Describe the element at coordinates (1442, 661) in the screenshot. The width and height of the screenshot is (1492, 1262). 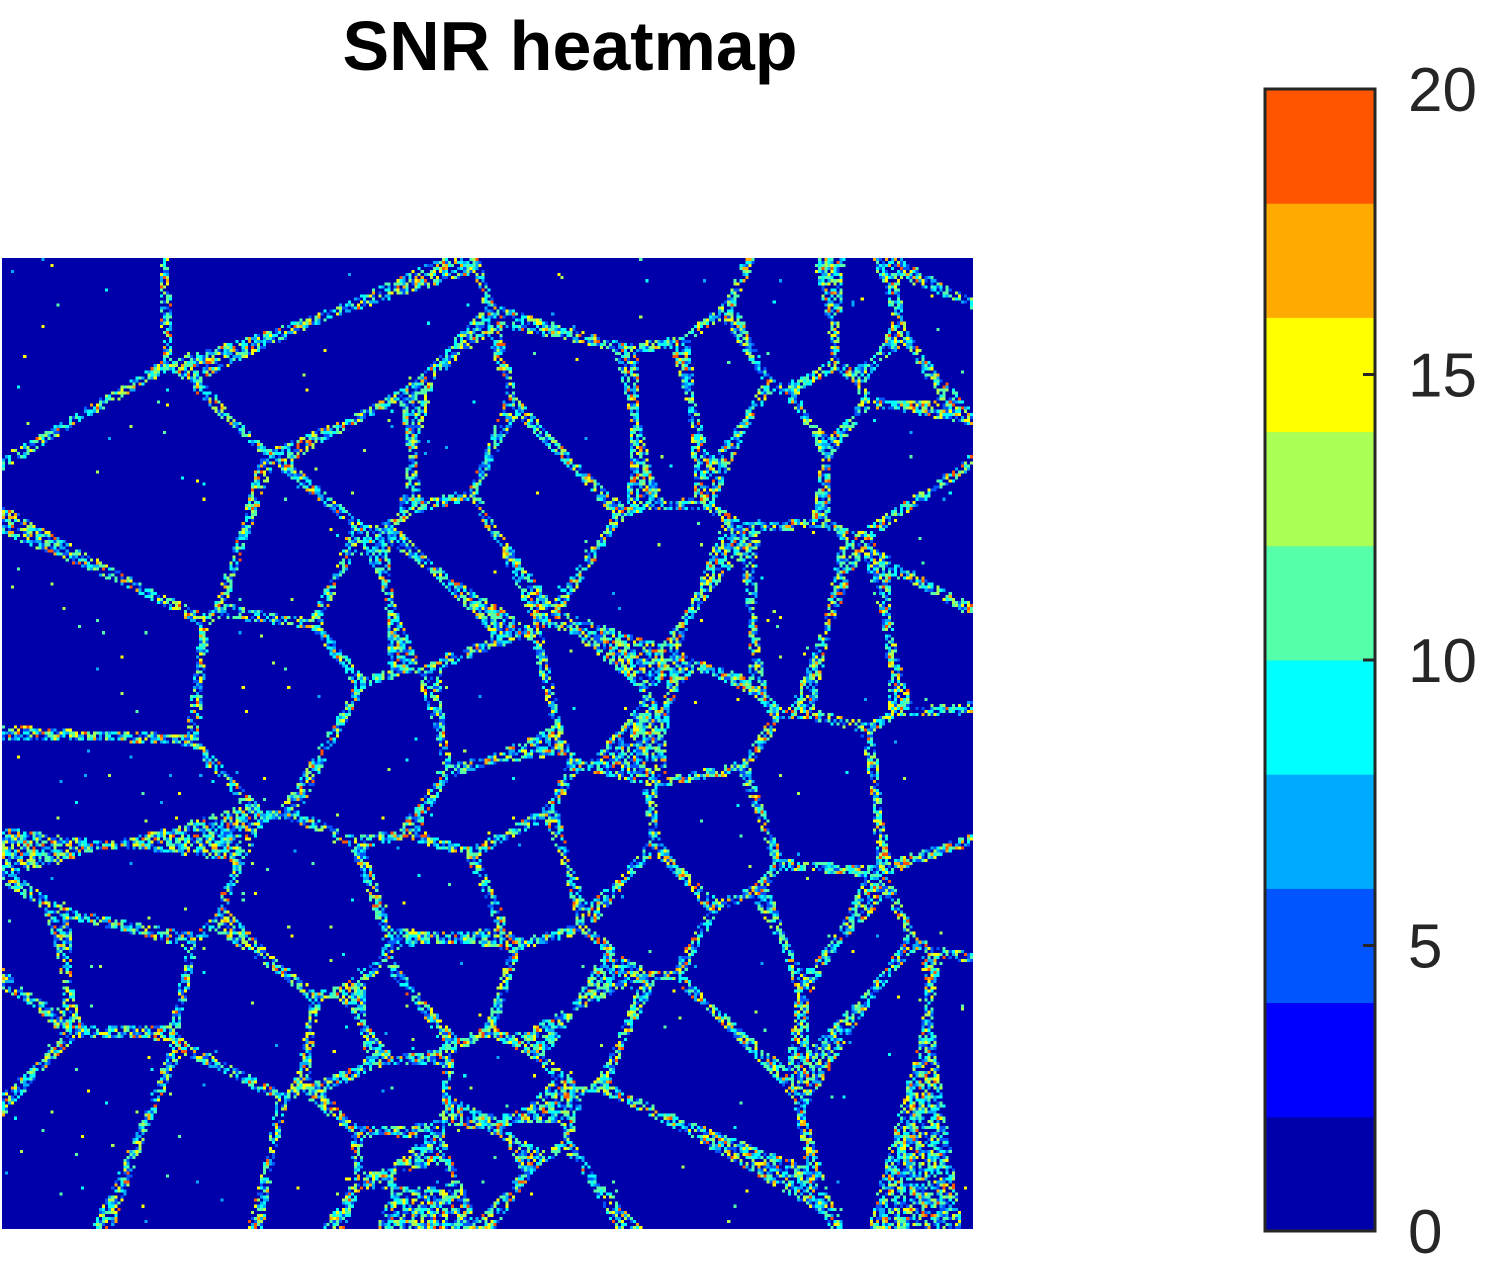
I see `colorbar-tick-label: 10` at that location.